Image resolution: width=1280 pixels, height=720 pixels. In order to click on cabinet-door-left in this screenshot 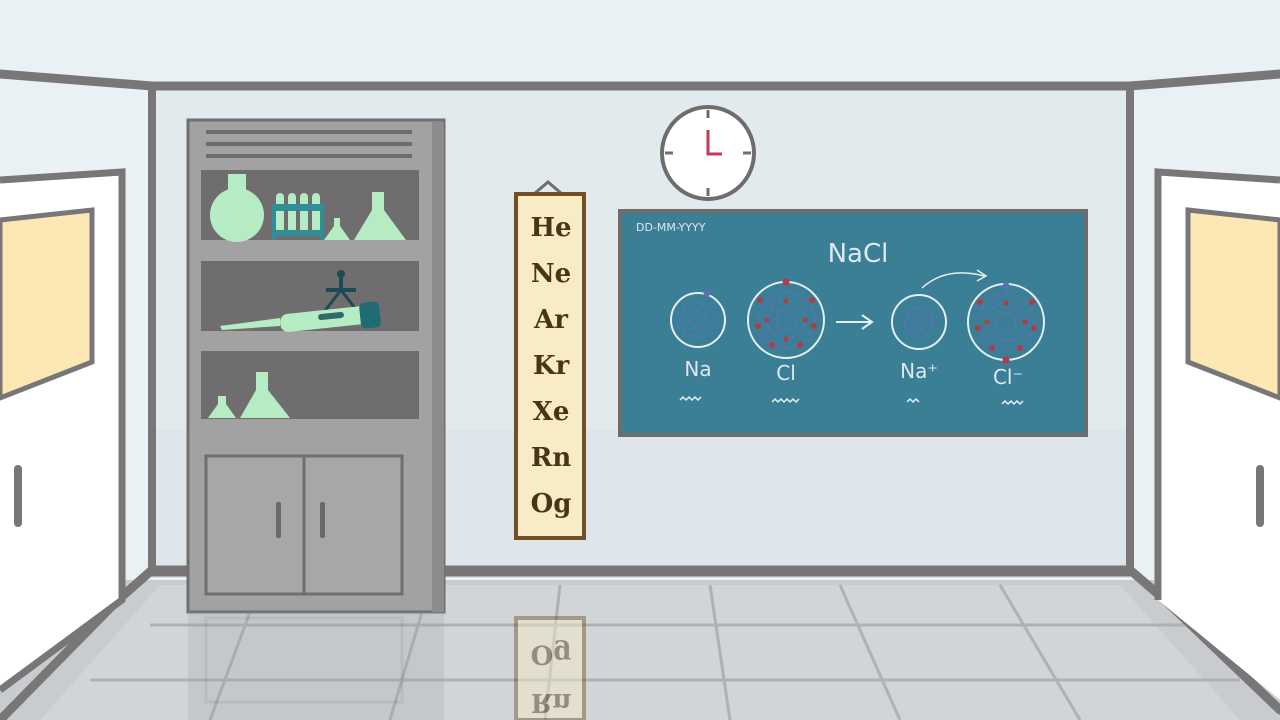, I will do `click(255, 525)`.